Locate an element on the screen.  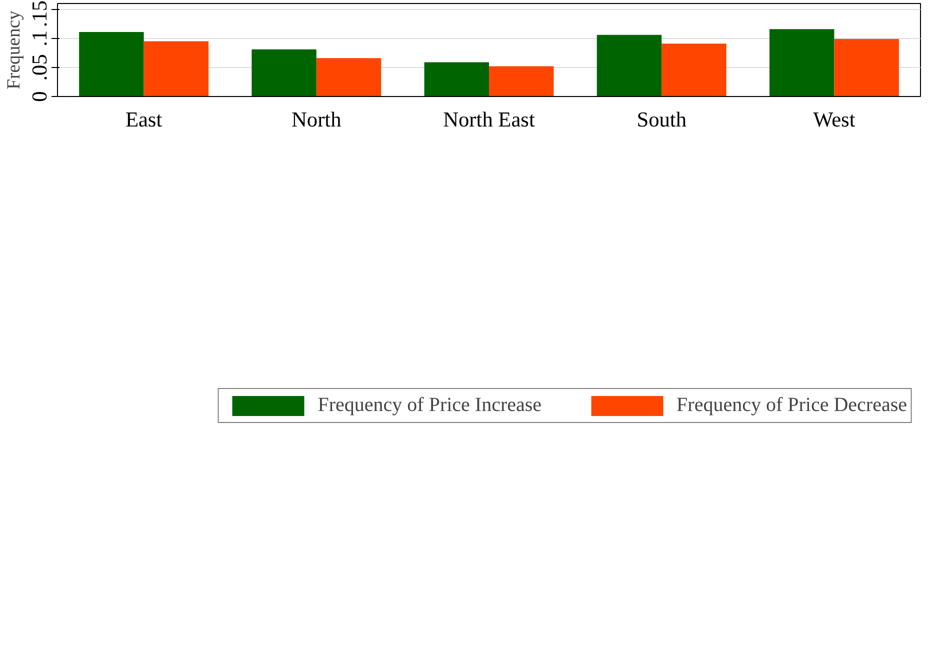
y-tick-label: .15 is located at coordinates (40, 14).